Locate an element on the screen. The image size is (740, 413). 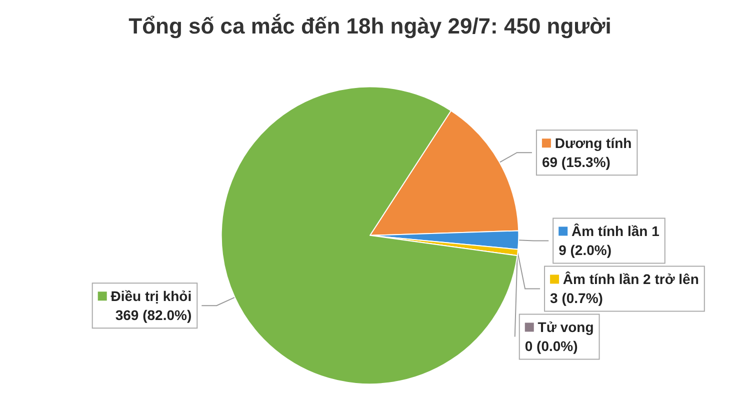
text: 0 (0.0%) is located at coordinates (551, 346).